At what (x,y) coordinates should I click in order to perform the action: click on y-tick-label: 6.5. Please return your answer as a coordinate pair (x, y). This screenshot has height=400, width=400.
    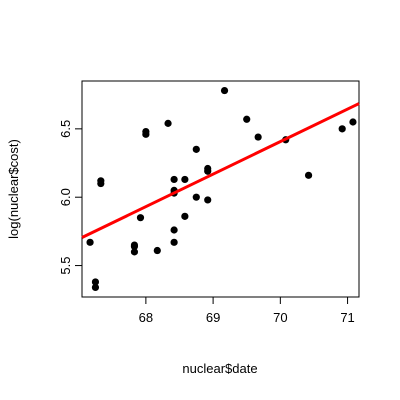
    Looking at the image, I should click on (65, 129).